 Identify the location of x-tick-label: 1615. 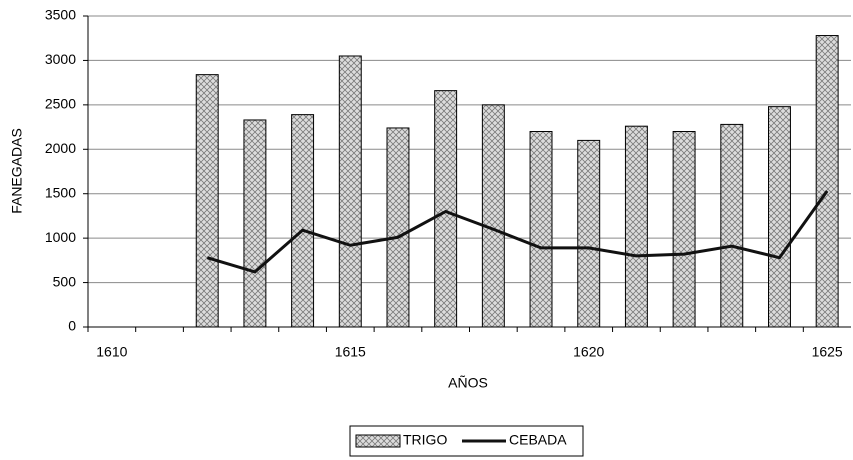
(350, 352).